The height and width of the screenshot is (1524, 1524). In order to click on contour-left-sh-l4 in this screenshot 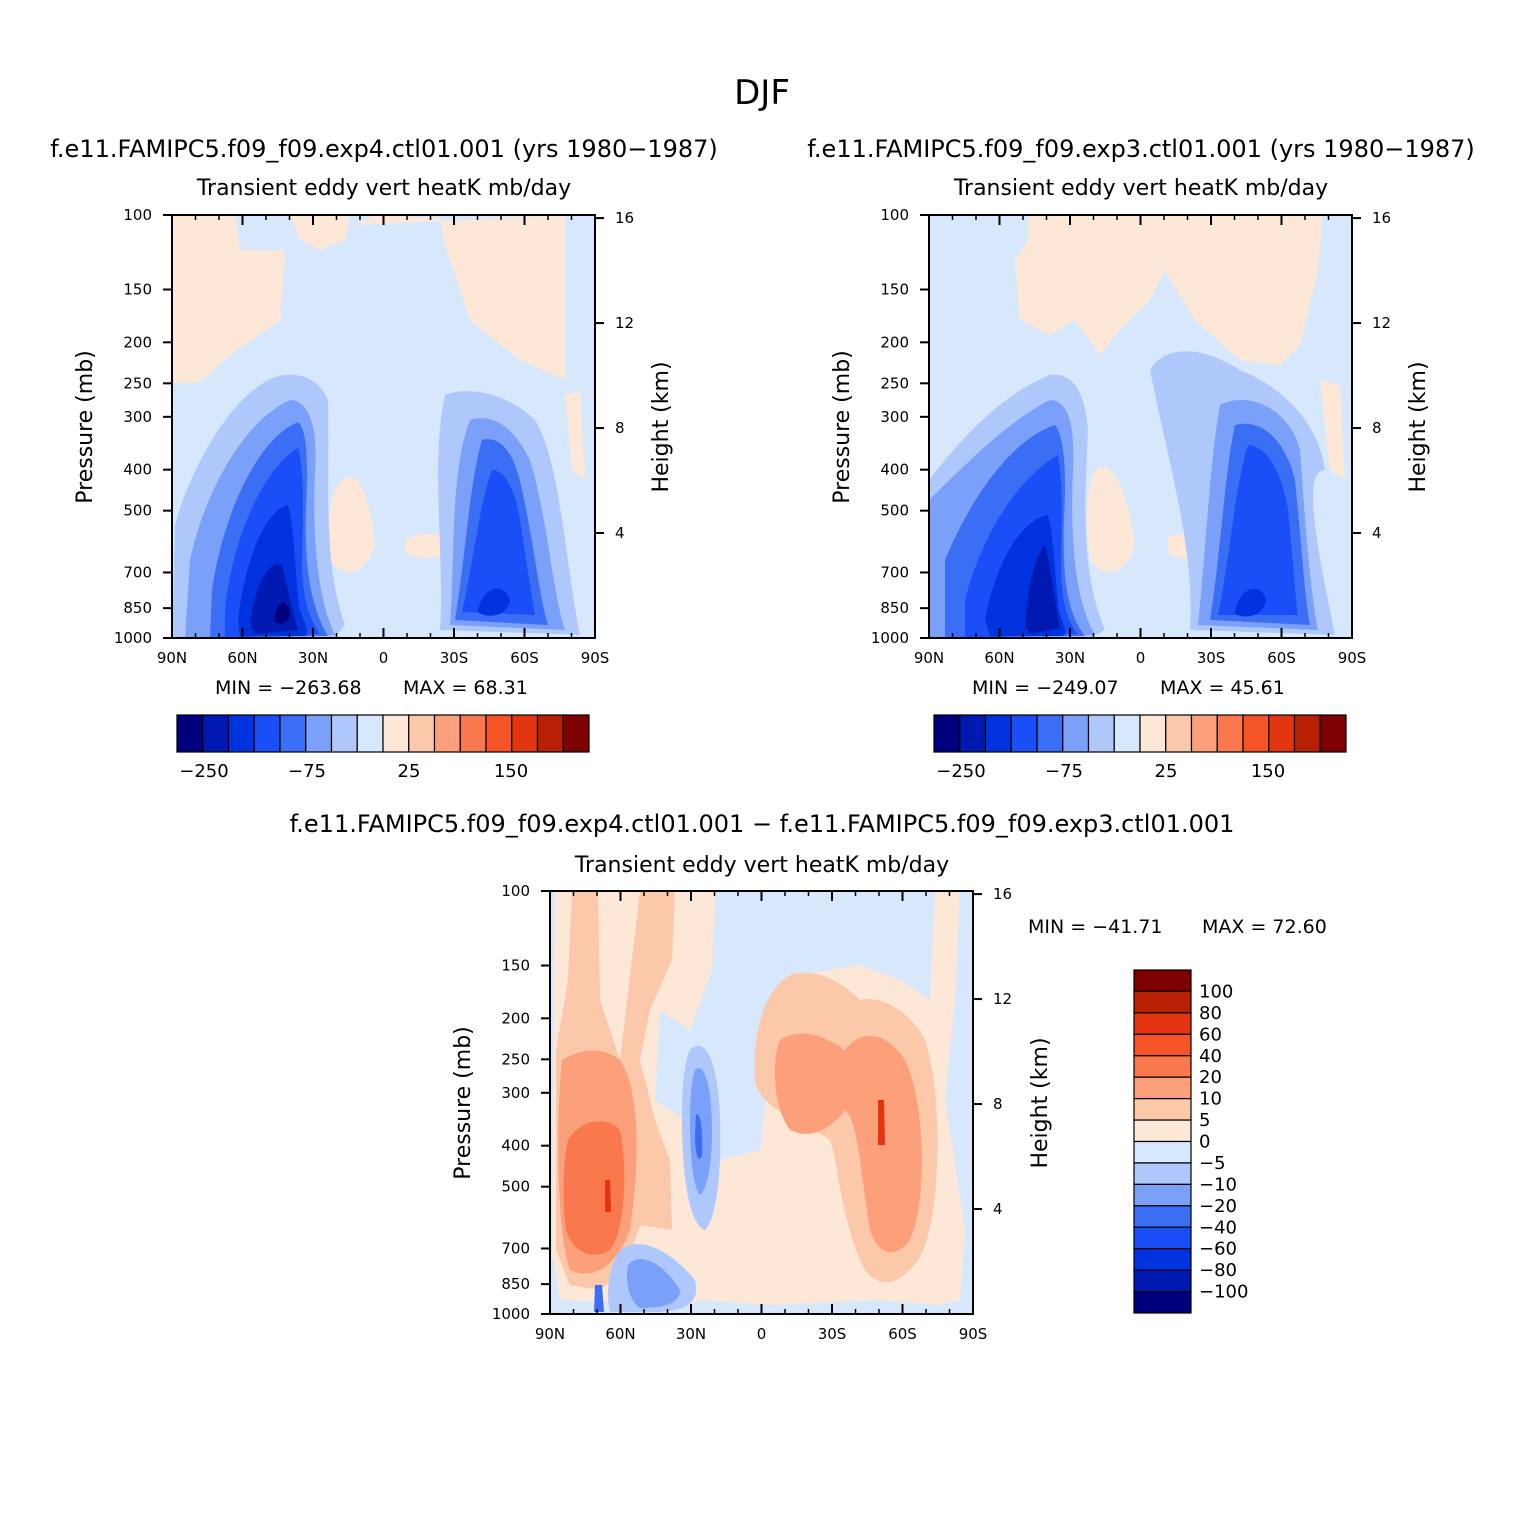, I will do `click(498, 542)`.